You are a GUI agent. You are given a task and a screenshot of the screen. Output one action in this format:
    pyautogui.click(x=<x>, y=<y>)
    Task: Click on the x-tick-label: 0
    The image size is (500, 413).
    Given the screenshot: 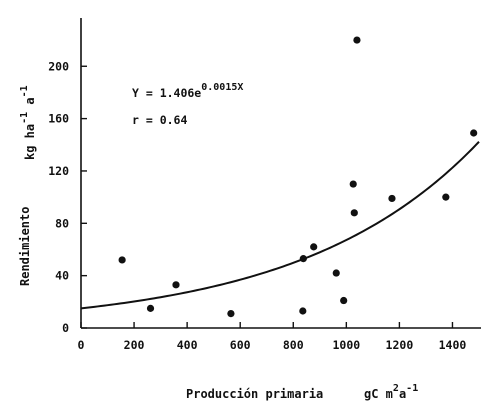 What is the action you would take?
    pyautogui.click(x=81, y=345)
    